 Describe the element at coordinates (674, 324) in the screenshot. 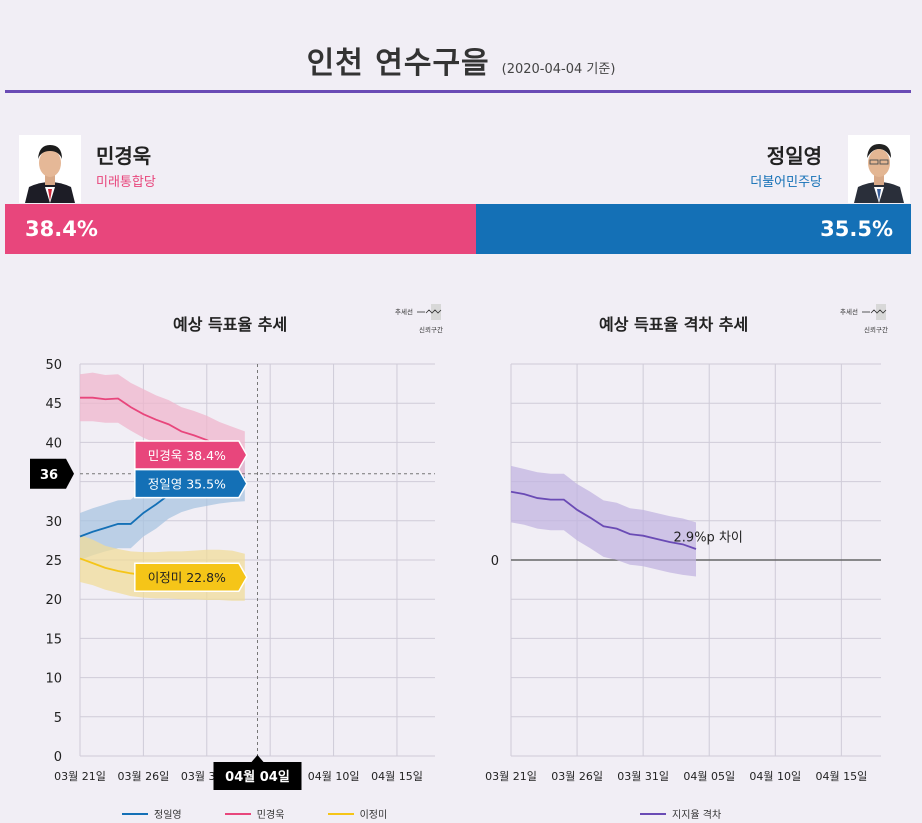

I see `gap-chart-title: 예상 득표율 격차 추세` at that location.